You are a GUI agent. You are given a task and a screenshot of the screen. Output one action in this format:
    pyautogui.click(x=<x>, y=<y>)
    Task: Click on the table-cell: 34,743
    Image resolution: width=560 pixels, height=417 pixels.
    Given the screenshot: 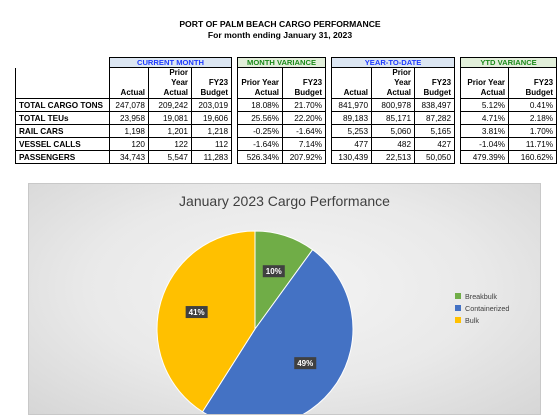 What is the action you would take?
    pyautogui.click(x=129, y=157)
    